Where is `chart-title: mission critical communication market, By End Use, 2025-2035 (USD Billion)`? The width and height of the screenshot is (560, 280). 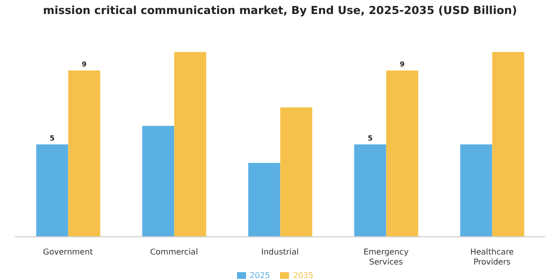 chart-title: mission critical communication market, By End Use, 2025-2035 (USD Billion) is located at coordinates (280, 11).